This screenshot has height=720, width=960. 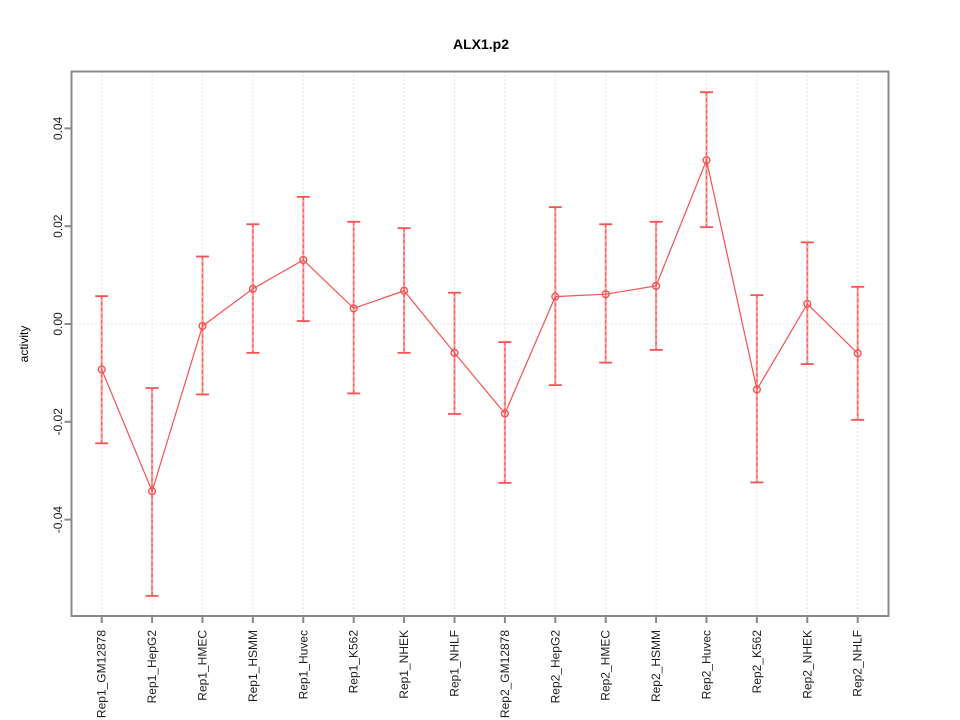 I want to click on x-tick-label: Rep2_GM12878, so click(x=505, y=674).